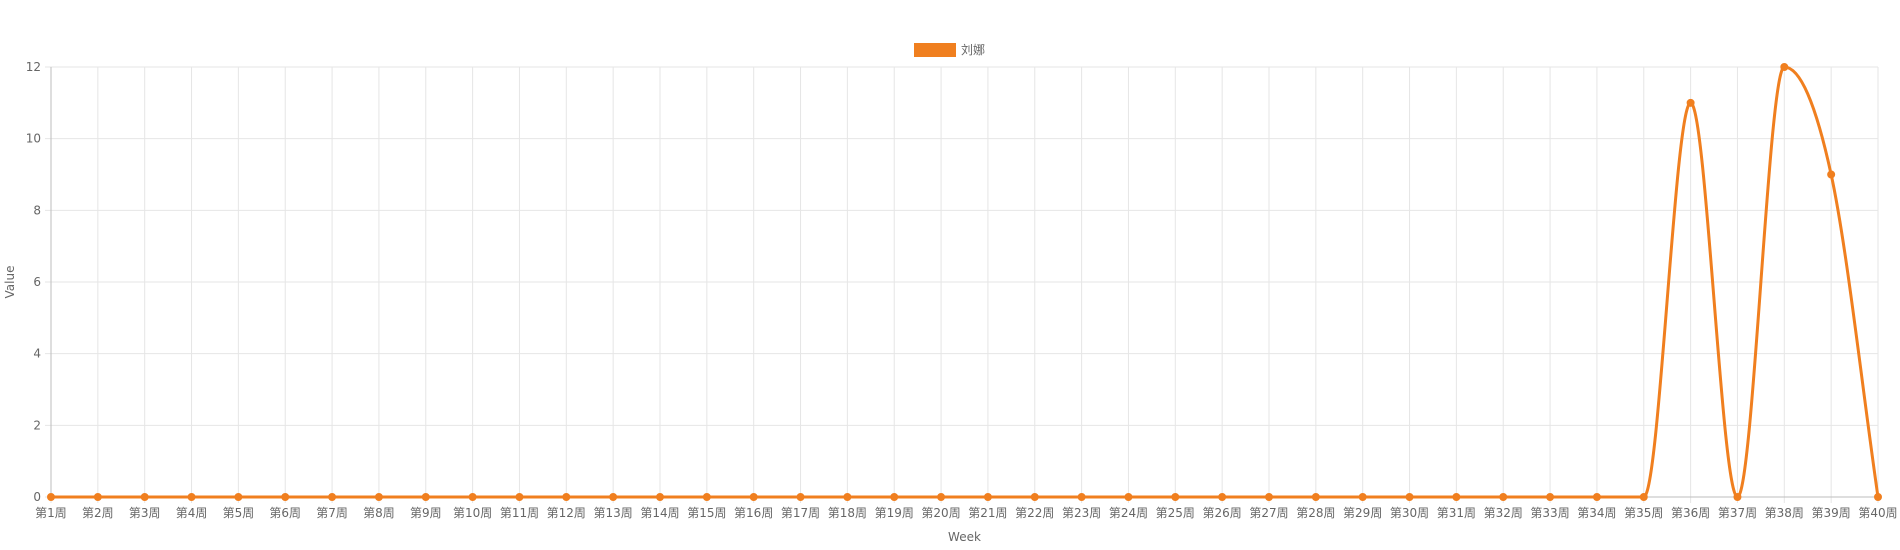 The height and width of the screenshot is (550, 1900). I want to click on x-tick-label: 第34周, so click(1596, 513).